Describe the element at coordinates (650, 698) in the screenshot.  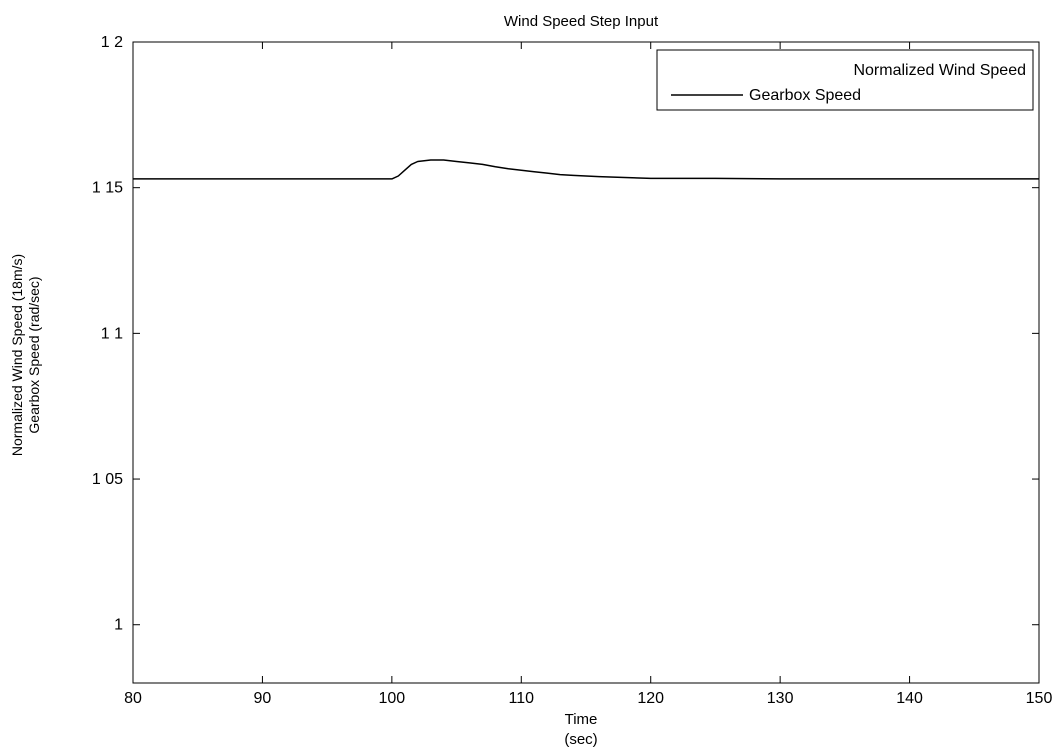
I see `x-tick-label: 120` at that location.